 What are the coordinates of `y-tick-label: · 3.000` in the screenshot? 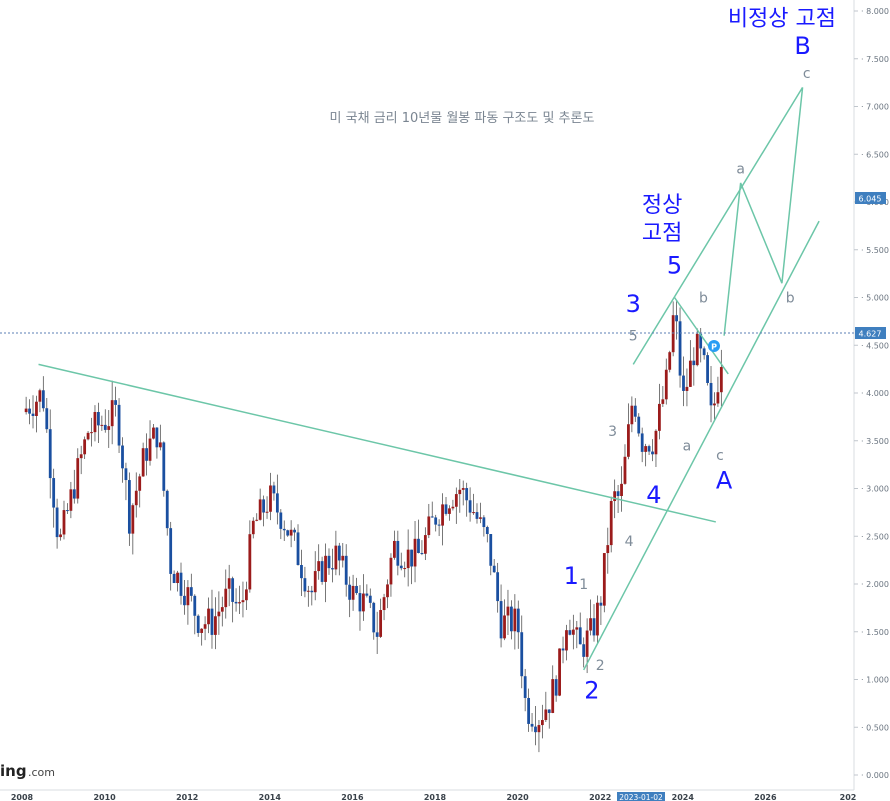 It's located at (875, 489).